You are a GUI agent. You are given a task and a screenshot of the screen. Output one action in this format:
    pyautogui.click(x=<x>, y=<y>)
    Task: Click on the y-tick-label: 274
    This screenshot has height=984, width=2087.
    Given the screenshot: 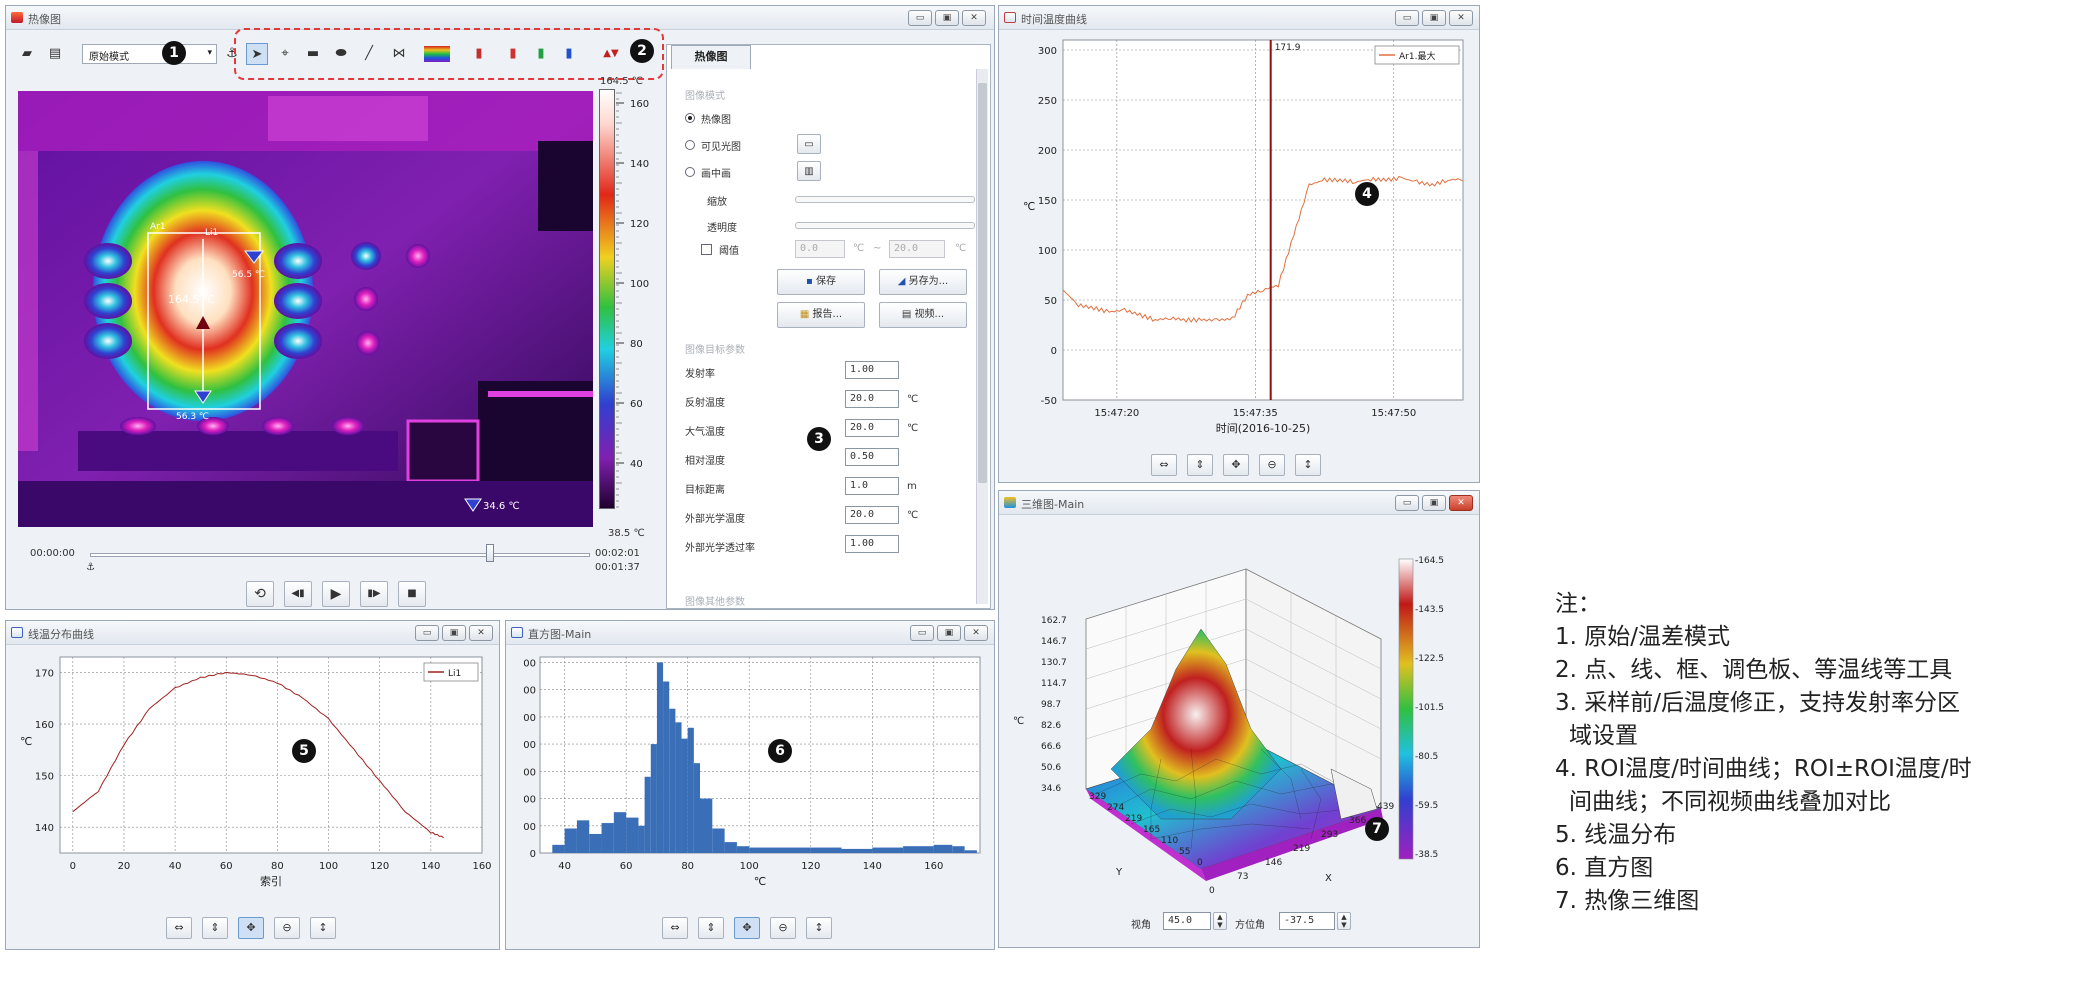 What is the action you would take?
    pyautogui.click(x=1115, y=808)
    